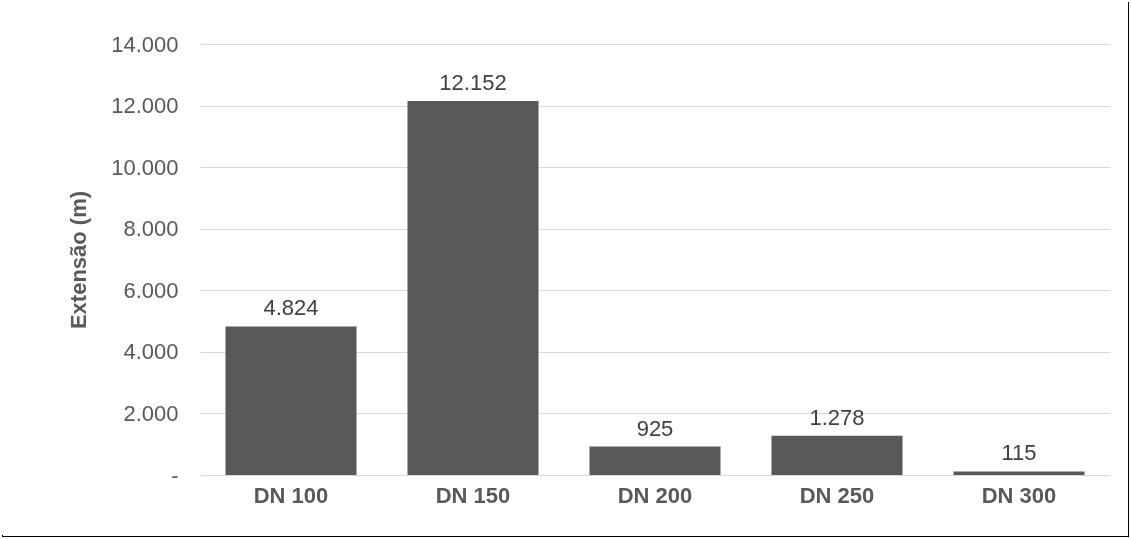 The width and height of the screenshot is (1131, 539). What do you see at coordinates (655, 495) in the screenshot?
I see `x-tick-label: DN 200` at bounding box center [655, 495].